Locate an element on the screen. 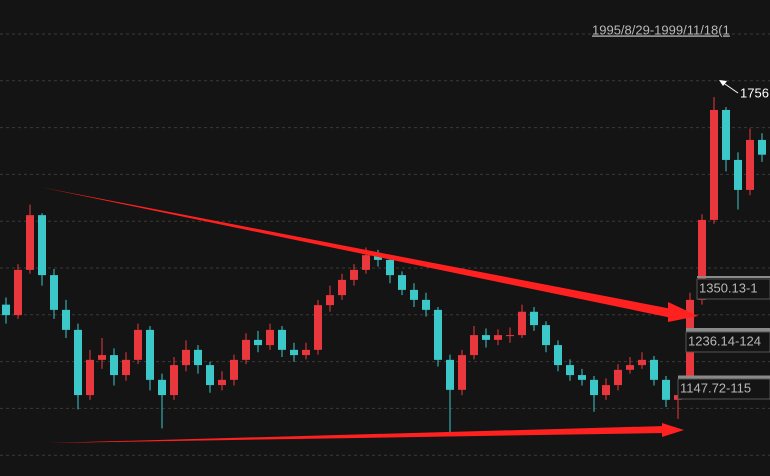 The width and height of the screenshot is (770, 476). peak-label: 1756 is located at coordinates (754, 92).